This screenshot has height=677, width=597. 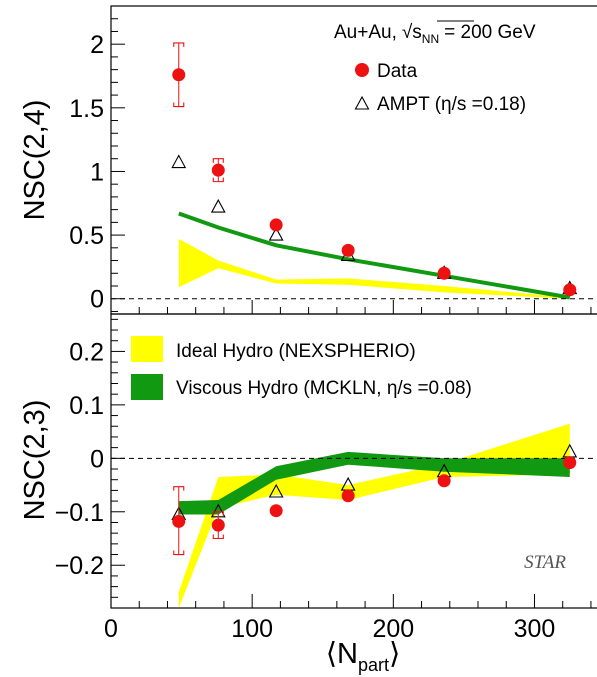 What do you see at coordinates (86, 406) in the screenshot?
I see `bottom-y-tick-label: 0.1` at bounding box center [86, 406].